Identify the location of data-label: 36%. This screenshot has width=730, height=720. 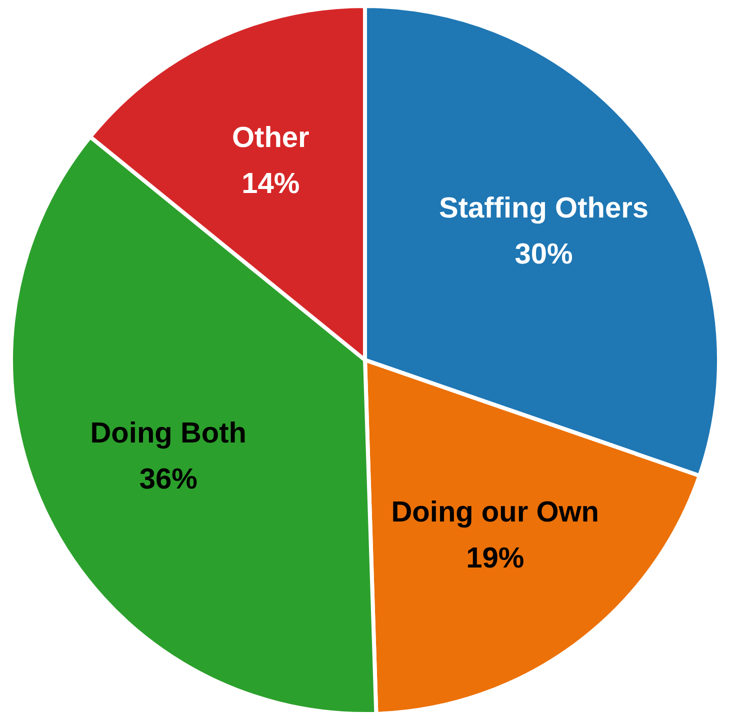
(168, 479).